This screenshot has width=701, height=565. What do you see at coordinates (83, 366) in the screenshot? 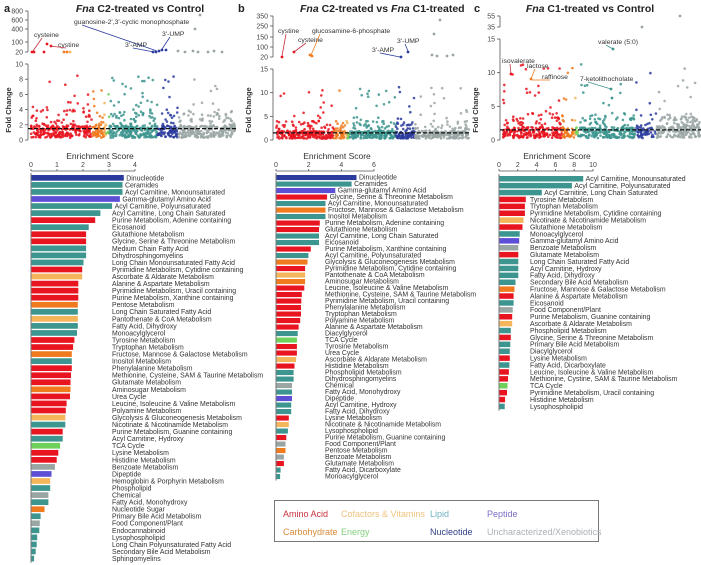
I see `bar-chart-a` at bounding box center [83, 366].